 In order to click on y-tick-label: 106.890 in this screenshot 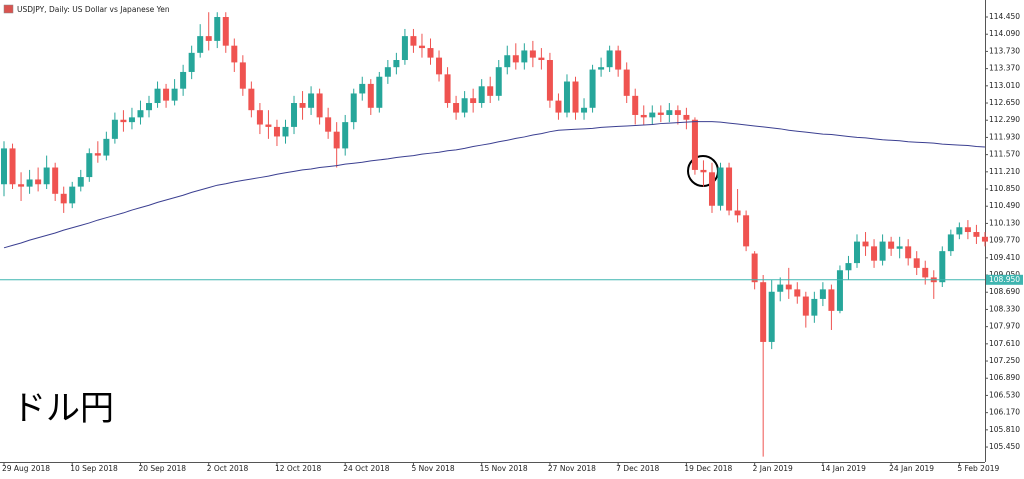, I will do `click(1004, 377)`.